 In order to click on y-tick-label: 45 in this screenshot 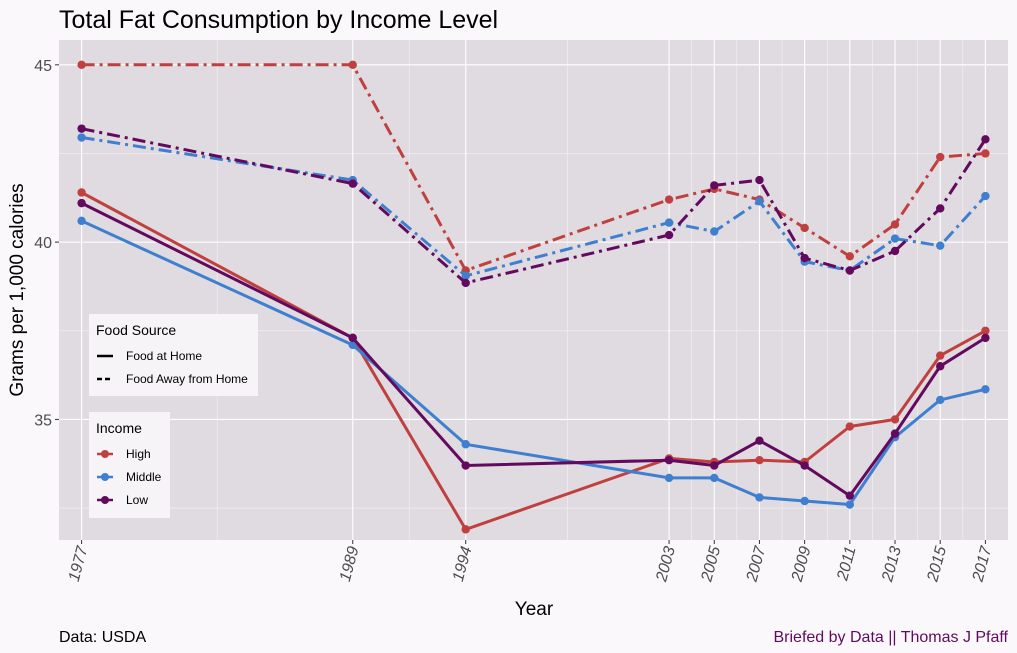, I will do `click(43, 66)`.